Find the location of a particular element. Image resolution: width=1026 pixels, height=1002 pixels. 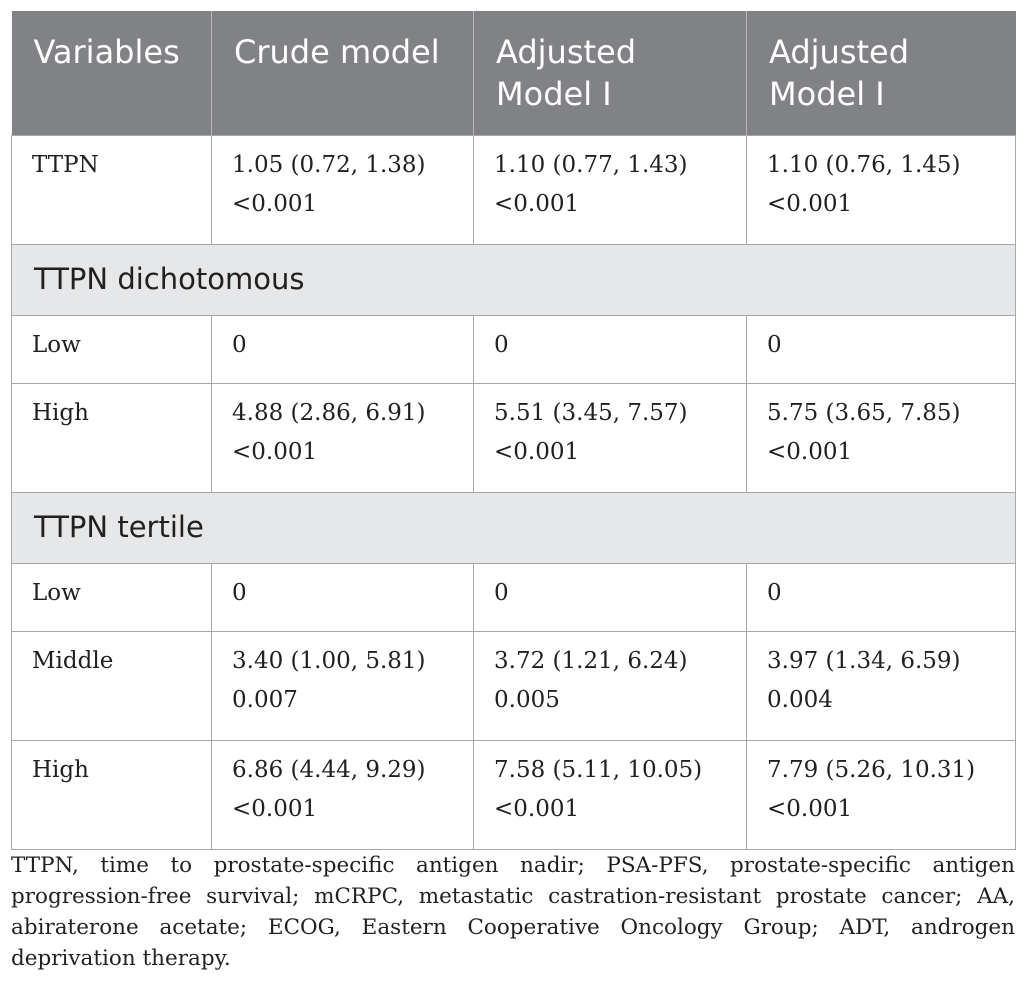

section-row-tertile: TTPN tertile is located at coordinates (513, 528).